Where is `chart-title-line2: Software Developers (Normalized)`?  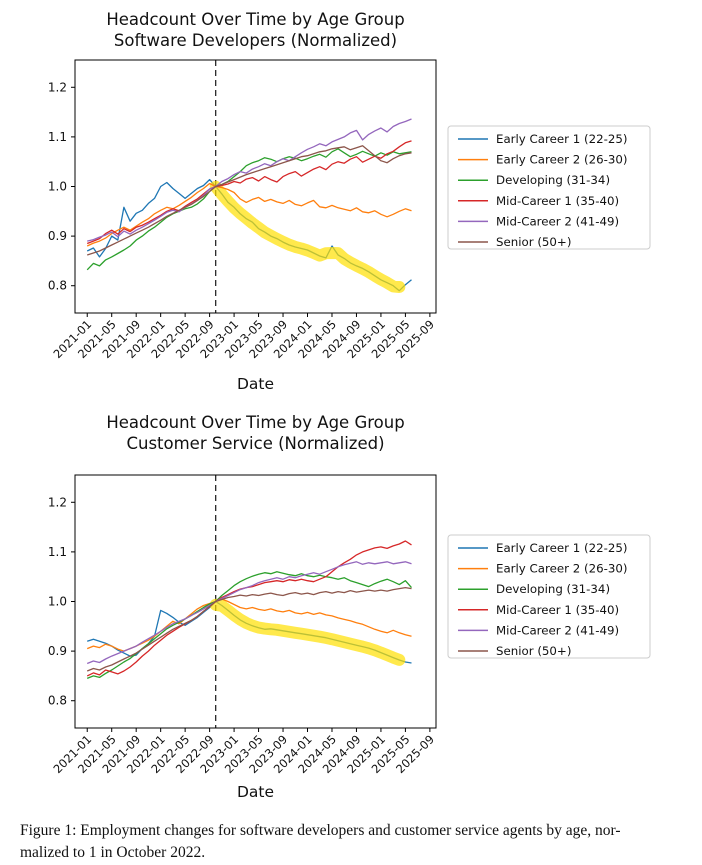
chart-title-line2: Software Developers (Normalized) is located at coordinates (255, 40).